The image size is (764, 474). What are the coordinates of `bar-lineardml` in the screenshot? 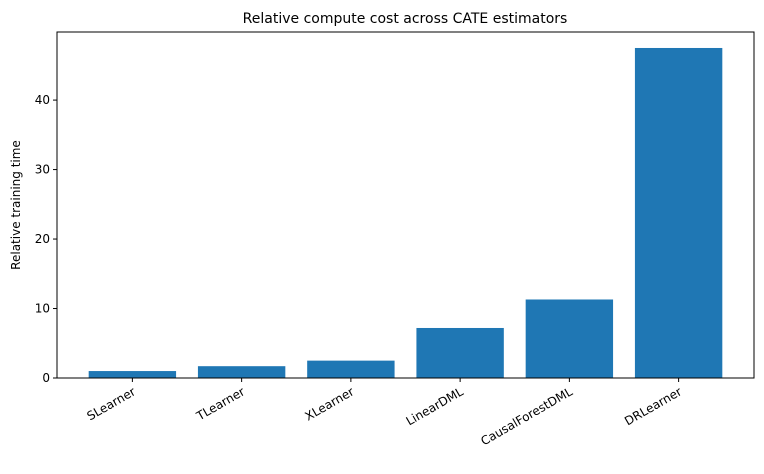 It's located at (460, 352).